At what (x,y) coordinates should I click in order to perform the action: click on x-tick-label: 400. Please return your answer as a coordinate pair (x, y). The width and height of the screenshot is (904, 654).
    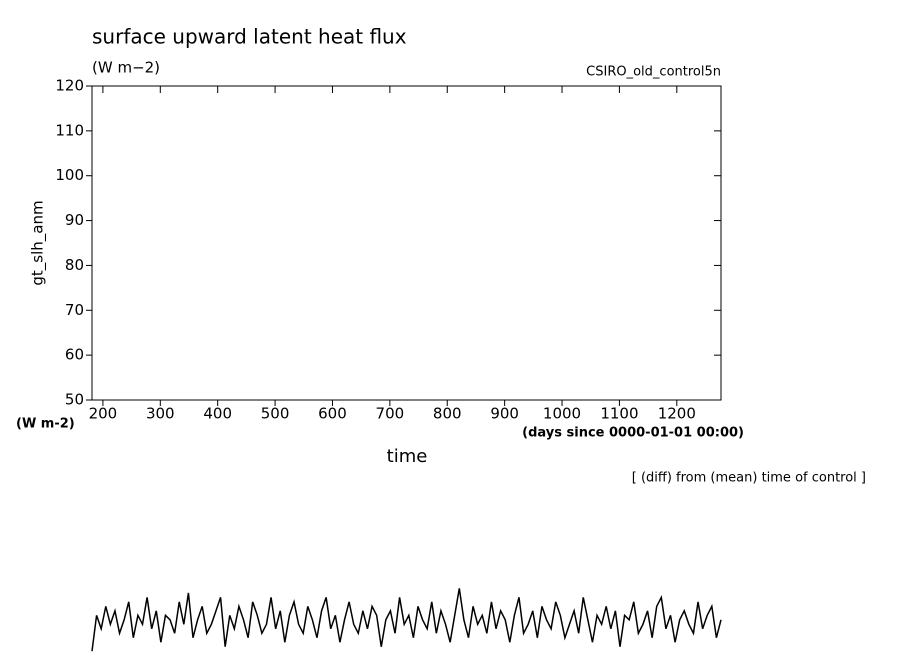
    Looking at the image, I should click on (217, 414).